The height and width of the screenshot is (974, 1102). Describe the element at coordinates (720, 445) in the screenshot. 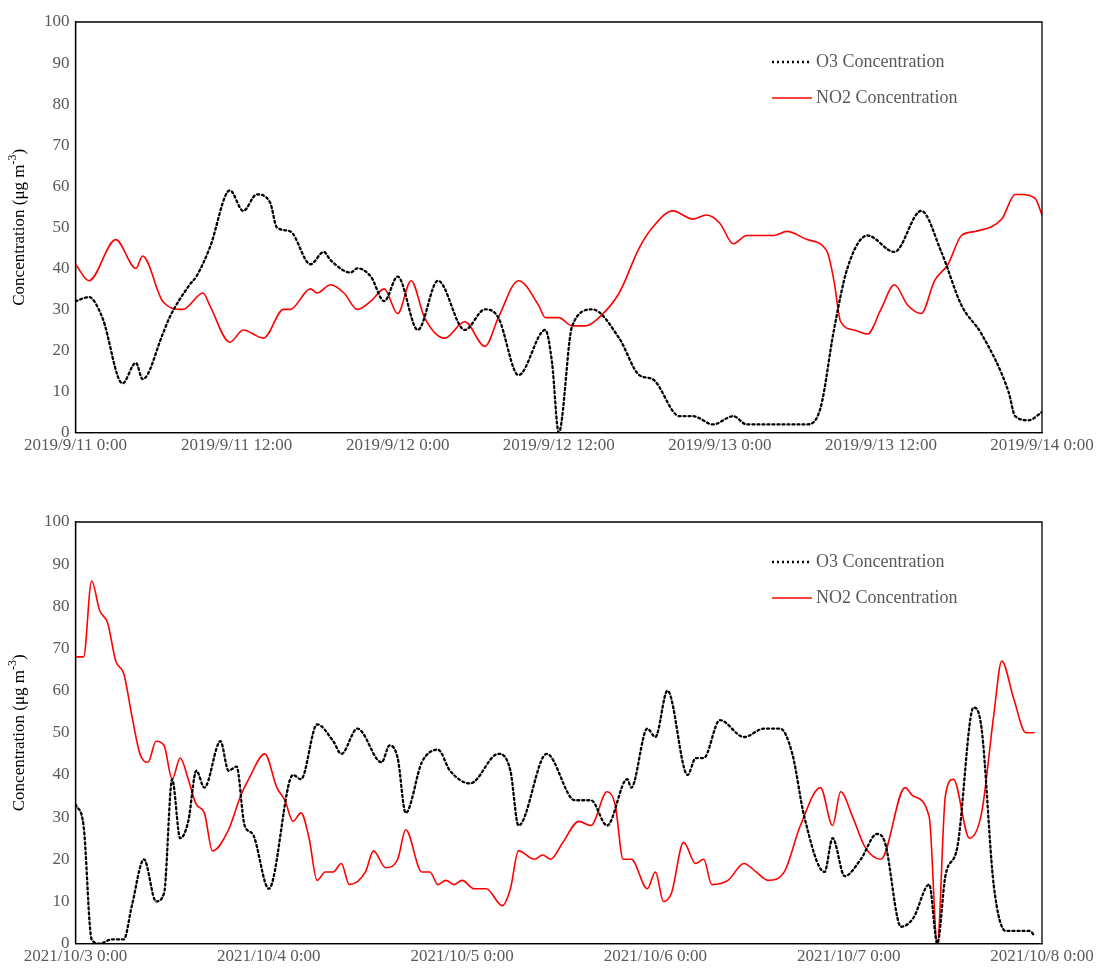

I see `x-tick-label: 2019/9/13 0:00` at that location.